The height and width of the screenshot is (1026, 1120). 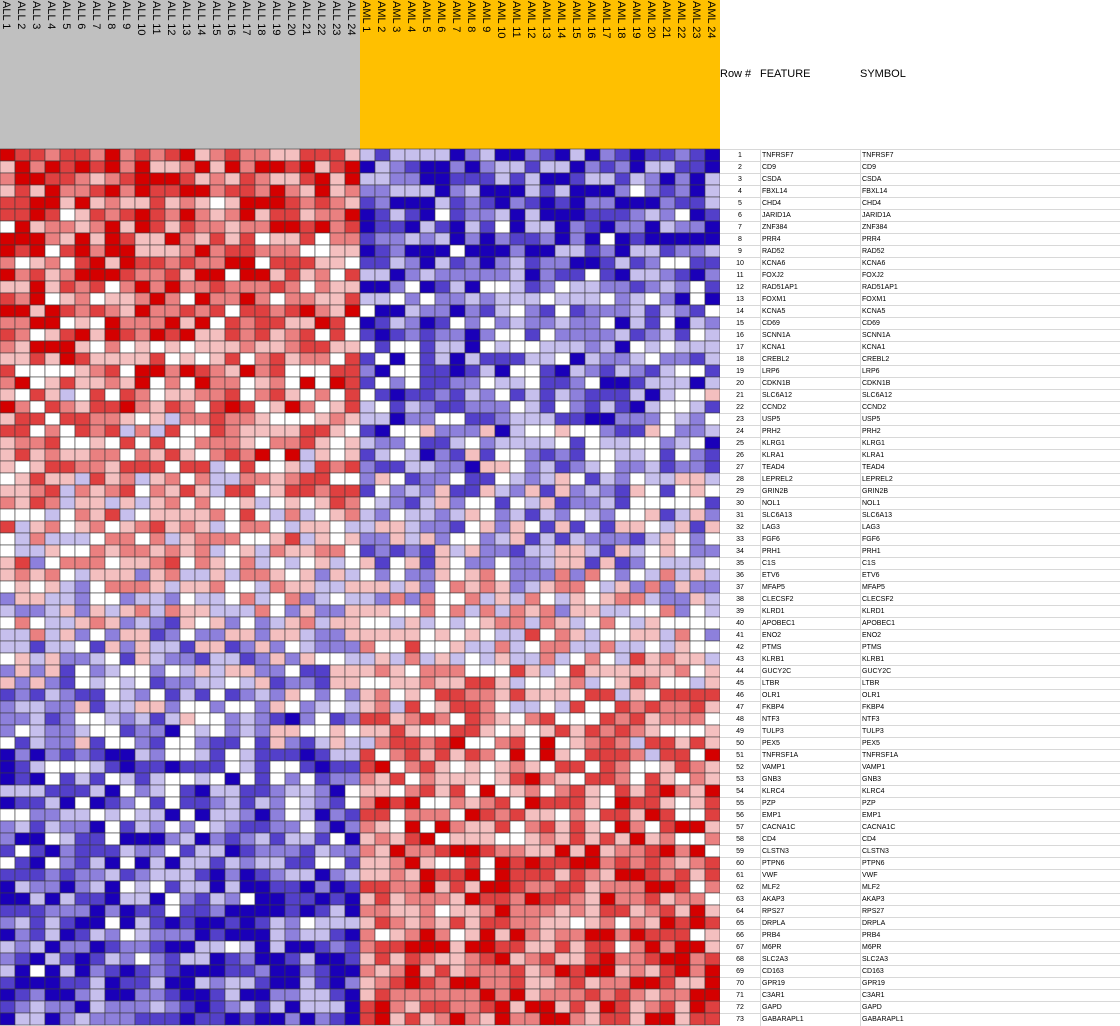 I want to click on feature-cell: SLC6A13, so click(x=810, y=516).